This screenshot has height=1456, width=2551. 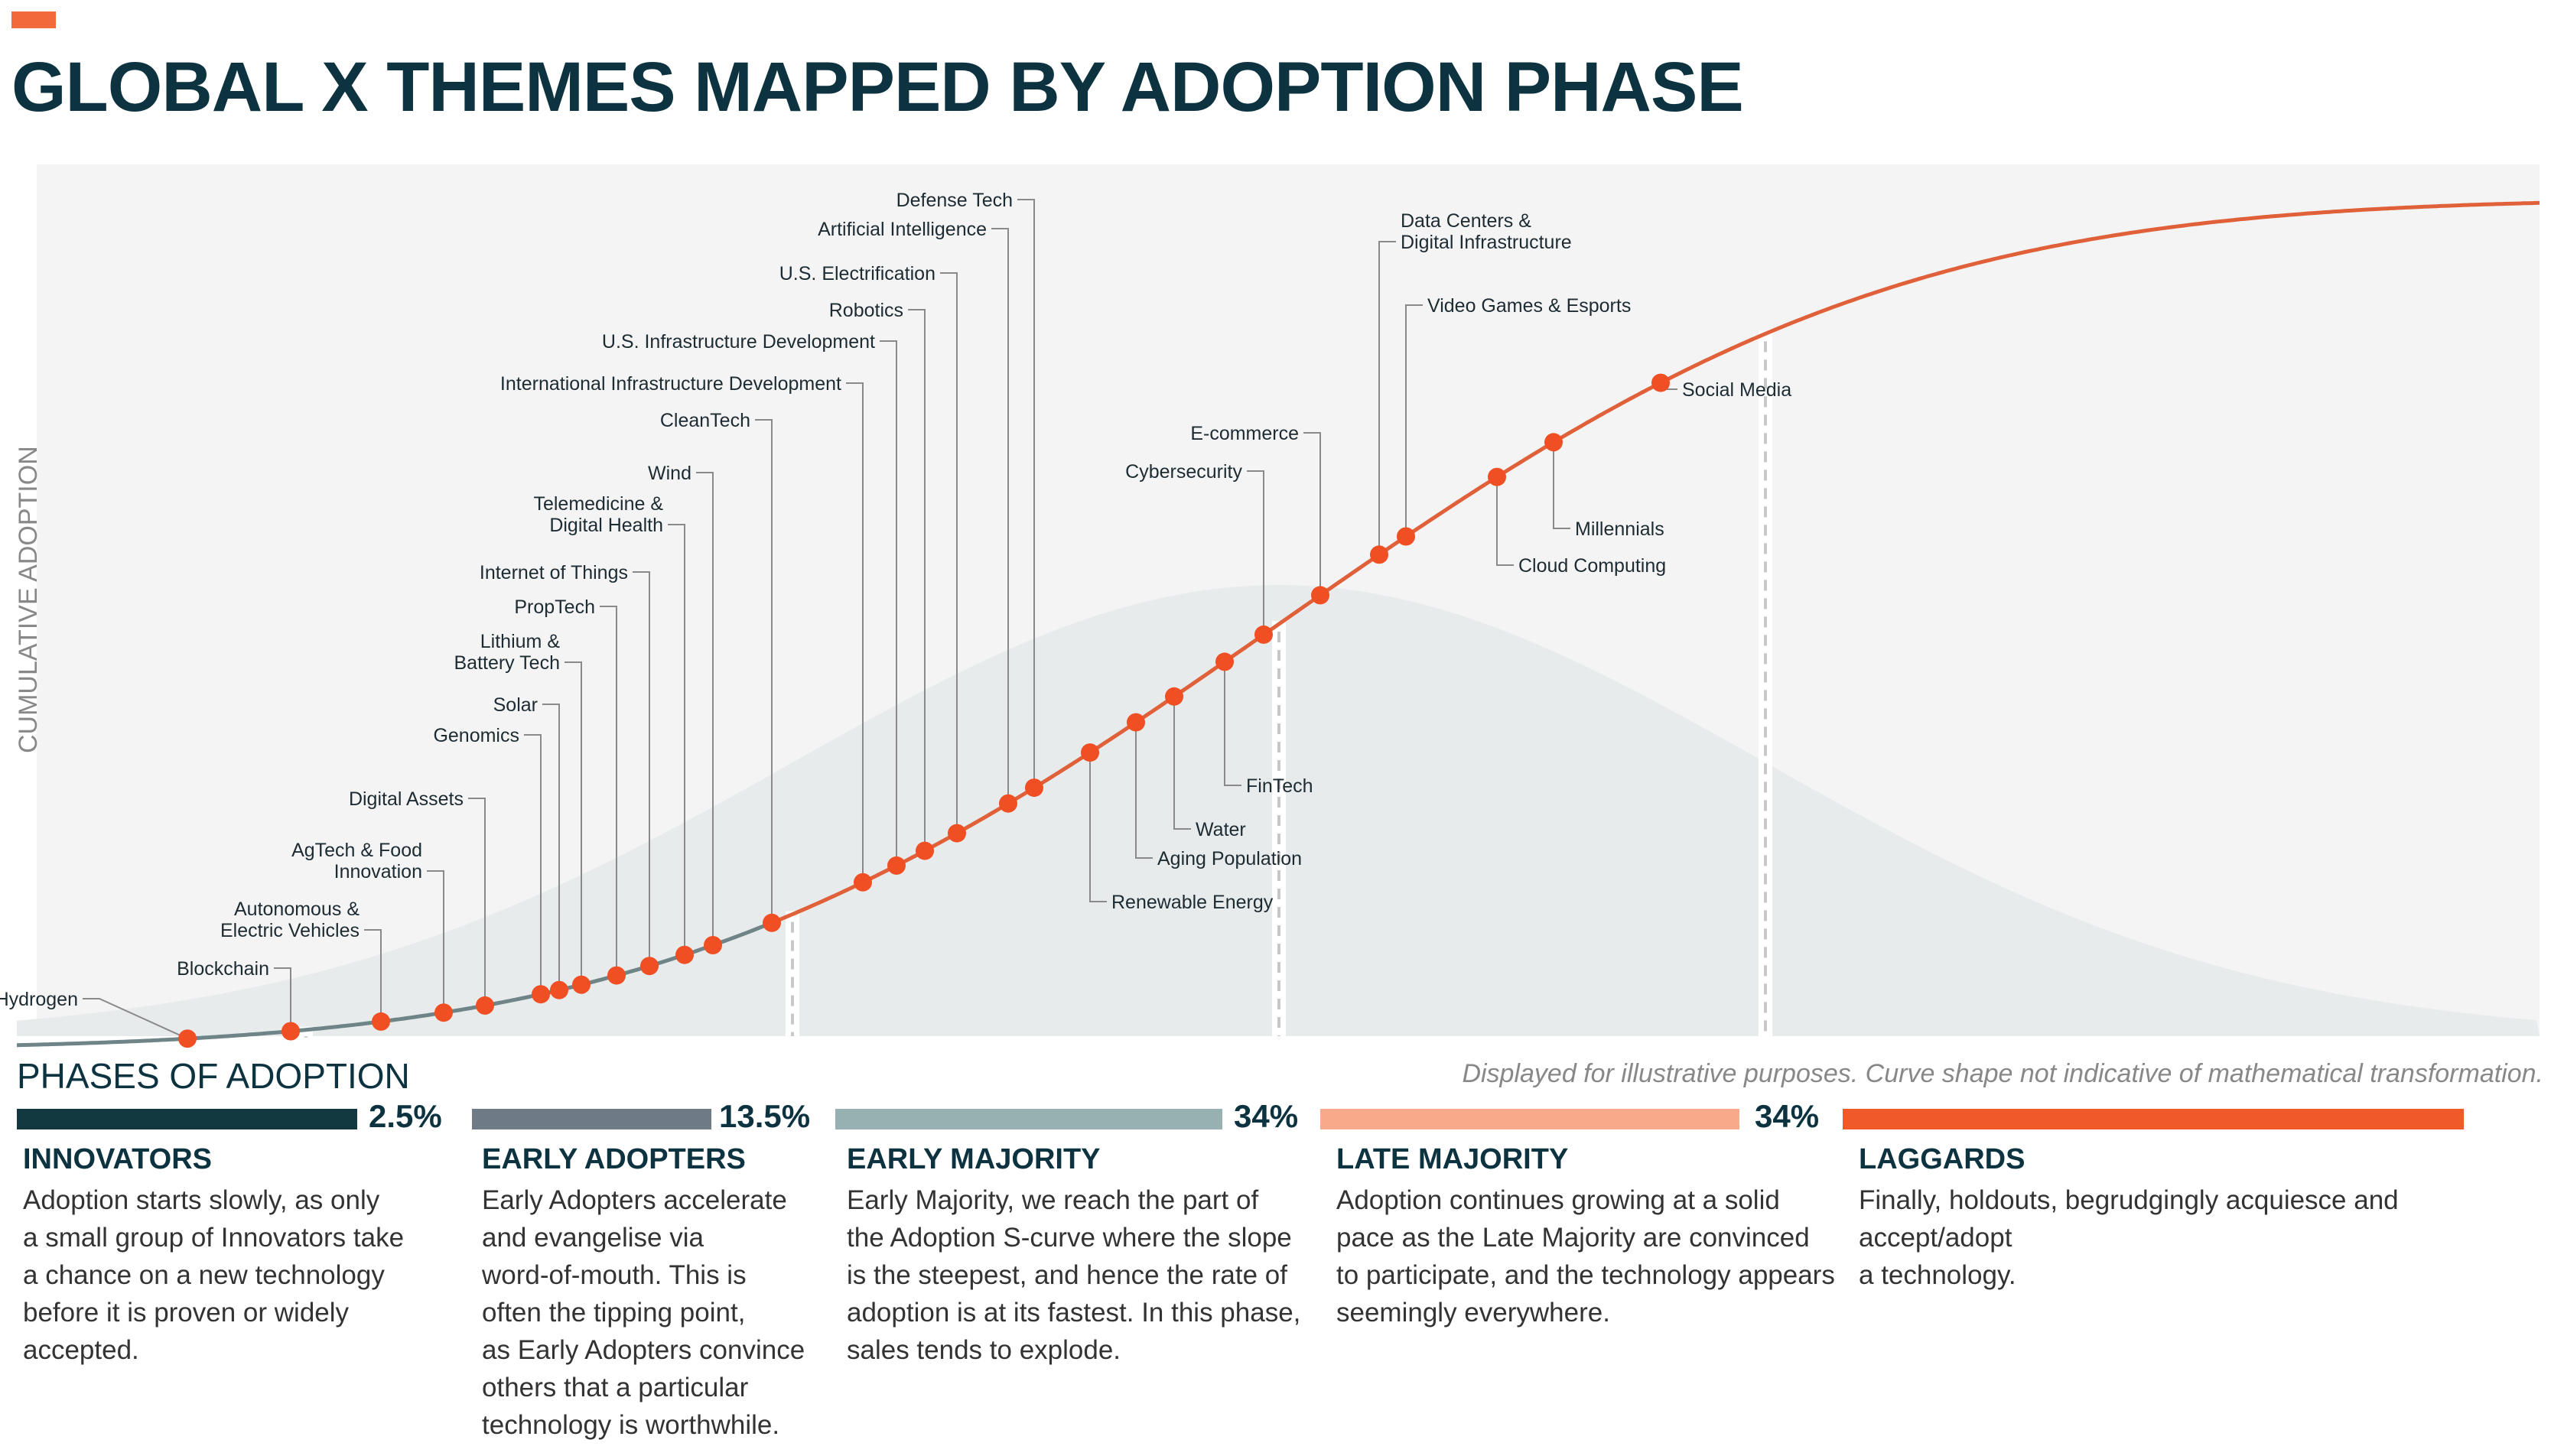 What do you see at coordinates (28, 599) in the screenshot?
I see `y-axis-label: CUMULATIVE ADOPTION` at bounding box center [28, 599].